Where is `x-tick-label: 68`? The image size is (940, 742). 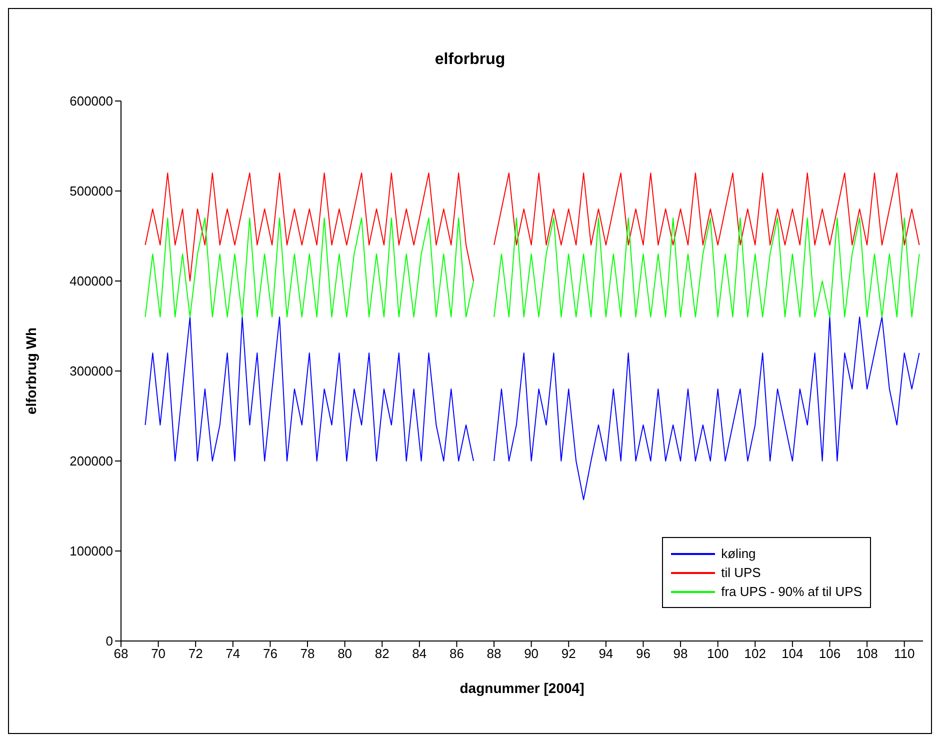
x-tick-label: 68 is located at coordinates (121, 654).